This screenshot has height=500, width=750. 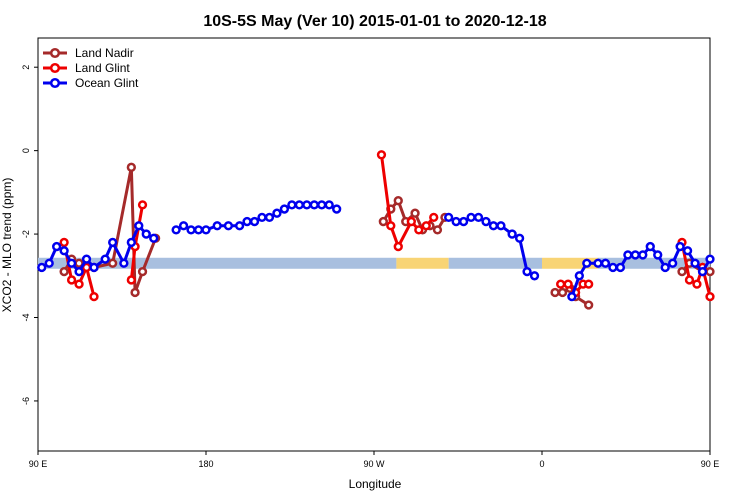 What do you see at coordinates (88, 53) in the screenshot?
I see `legend-item: Land Nadir` at bounding box center [88, 53].